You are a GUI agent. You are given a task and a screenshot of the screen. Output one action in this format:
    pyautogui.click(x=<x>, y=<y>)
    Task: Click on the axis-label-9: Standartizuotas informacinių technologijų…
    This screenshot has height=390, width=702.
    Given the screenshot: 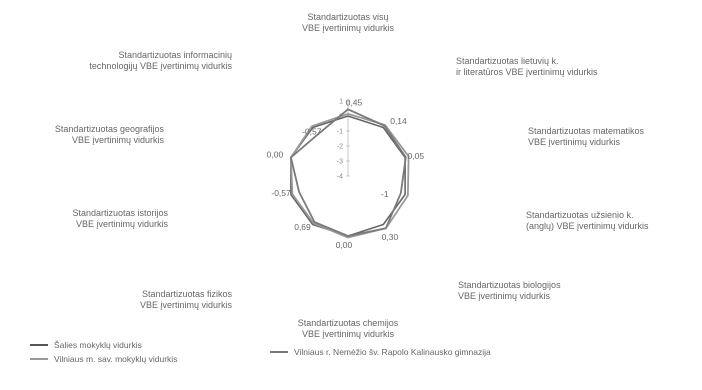 What is the action you would take?
    pyautogui.click(x=160, y=60)
    